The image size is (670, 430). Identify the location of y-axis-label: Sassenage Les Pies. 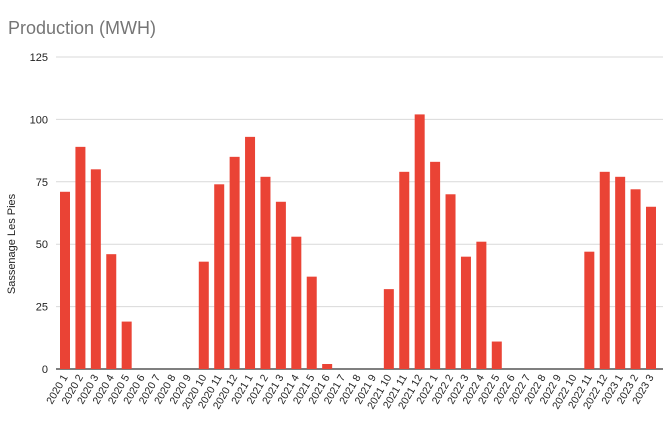
(12, 243).